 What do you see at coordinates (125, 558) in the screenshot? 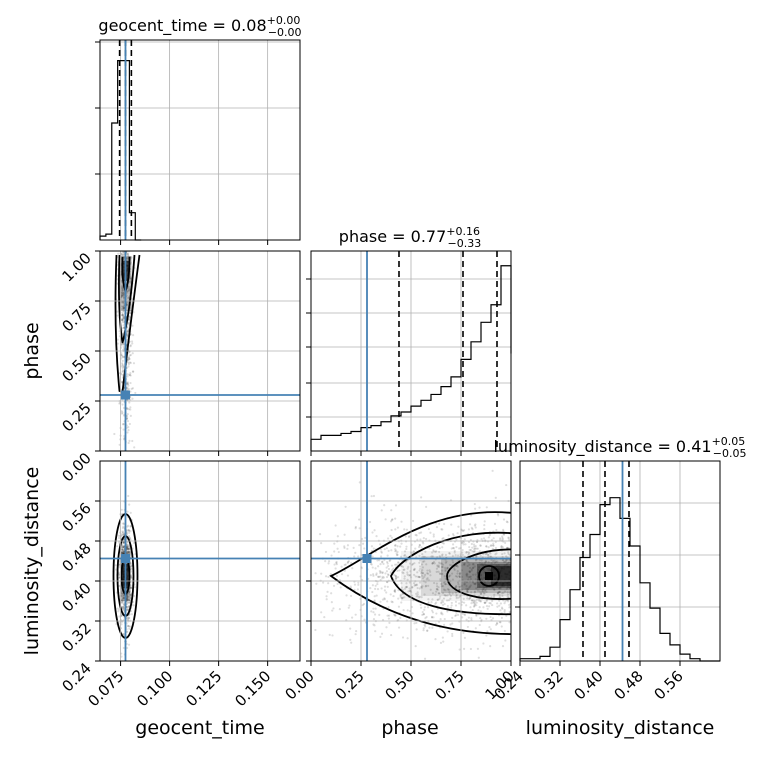
I see `panel-geocent-distance-truth-marker` at bounding box center [125, 558].